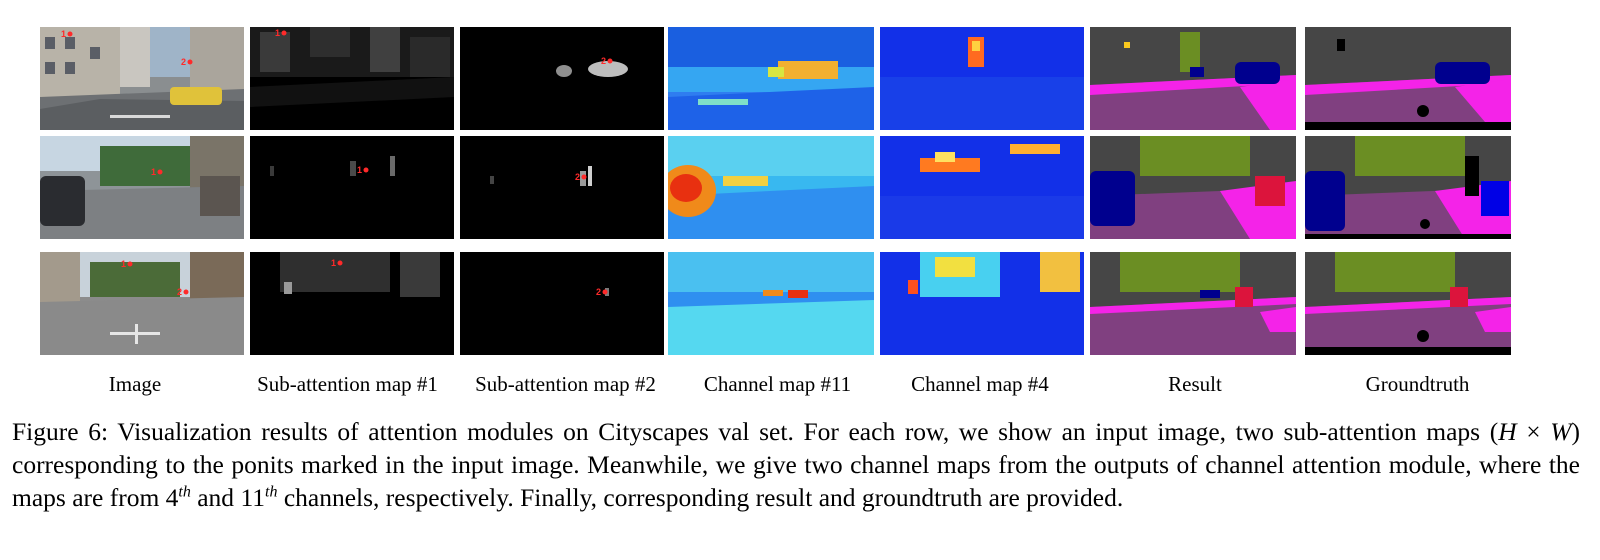  What do you see at coordinates (1193, 303) in the screenshot?
I see `result-row3` at bounding box center [1193, 303].